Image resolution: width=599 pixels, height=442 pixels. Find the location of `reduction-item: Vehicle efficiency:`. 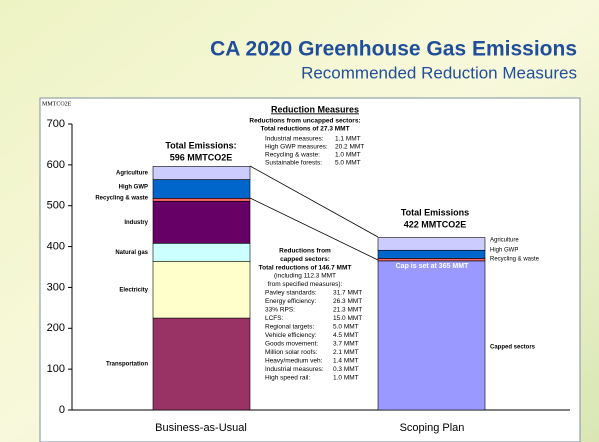

reduction-item: Vehicle efficiency: is located at coordinates (291, 335).